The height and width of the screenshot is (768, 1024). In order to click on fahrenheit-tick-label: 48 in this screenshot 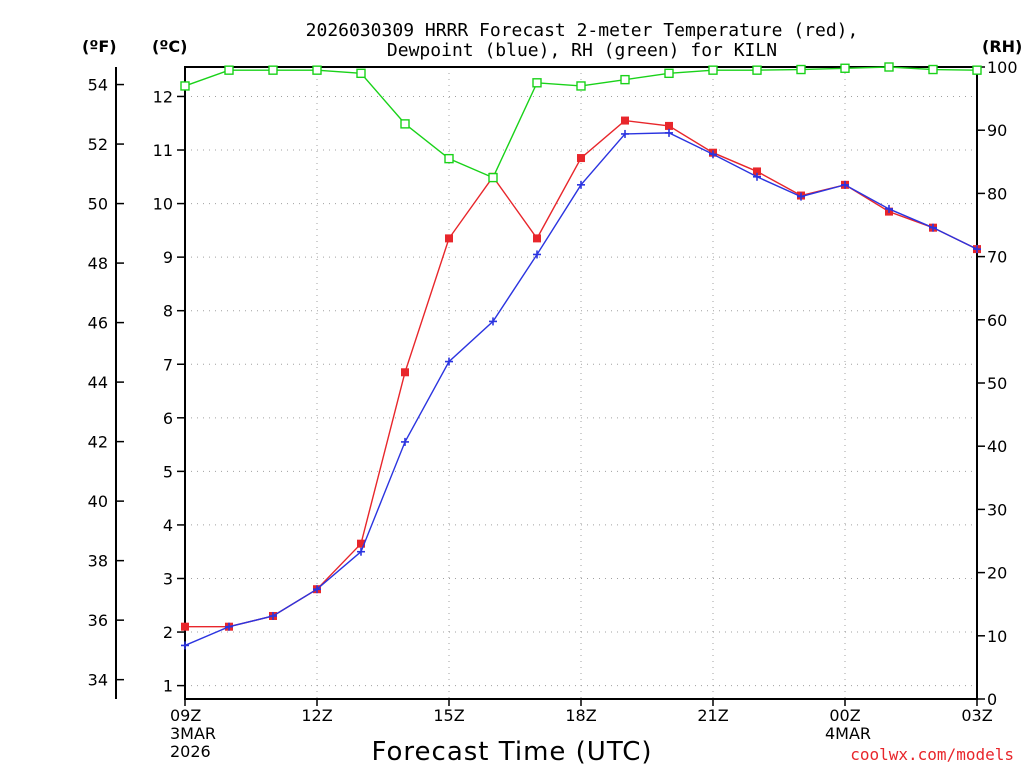, I will do `click(98, 263)`.